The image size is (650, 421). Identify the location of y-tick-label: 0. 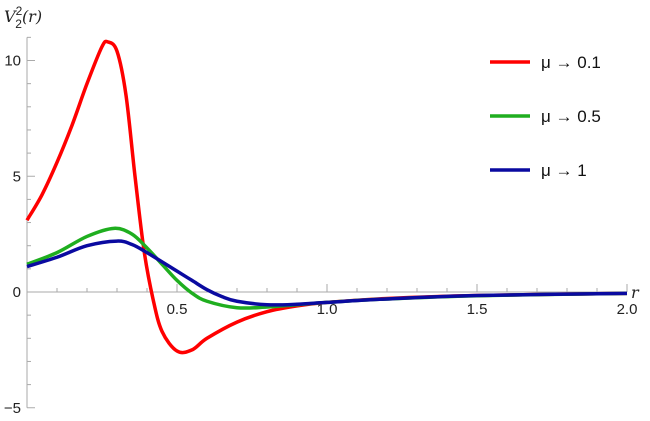
(17, 292).